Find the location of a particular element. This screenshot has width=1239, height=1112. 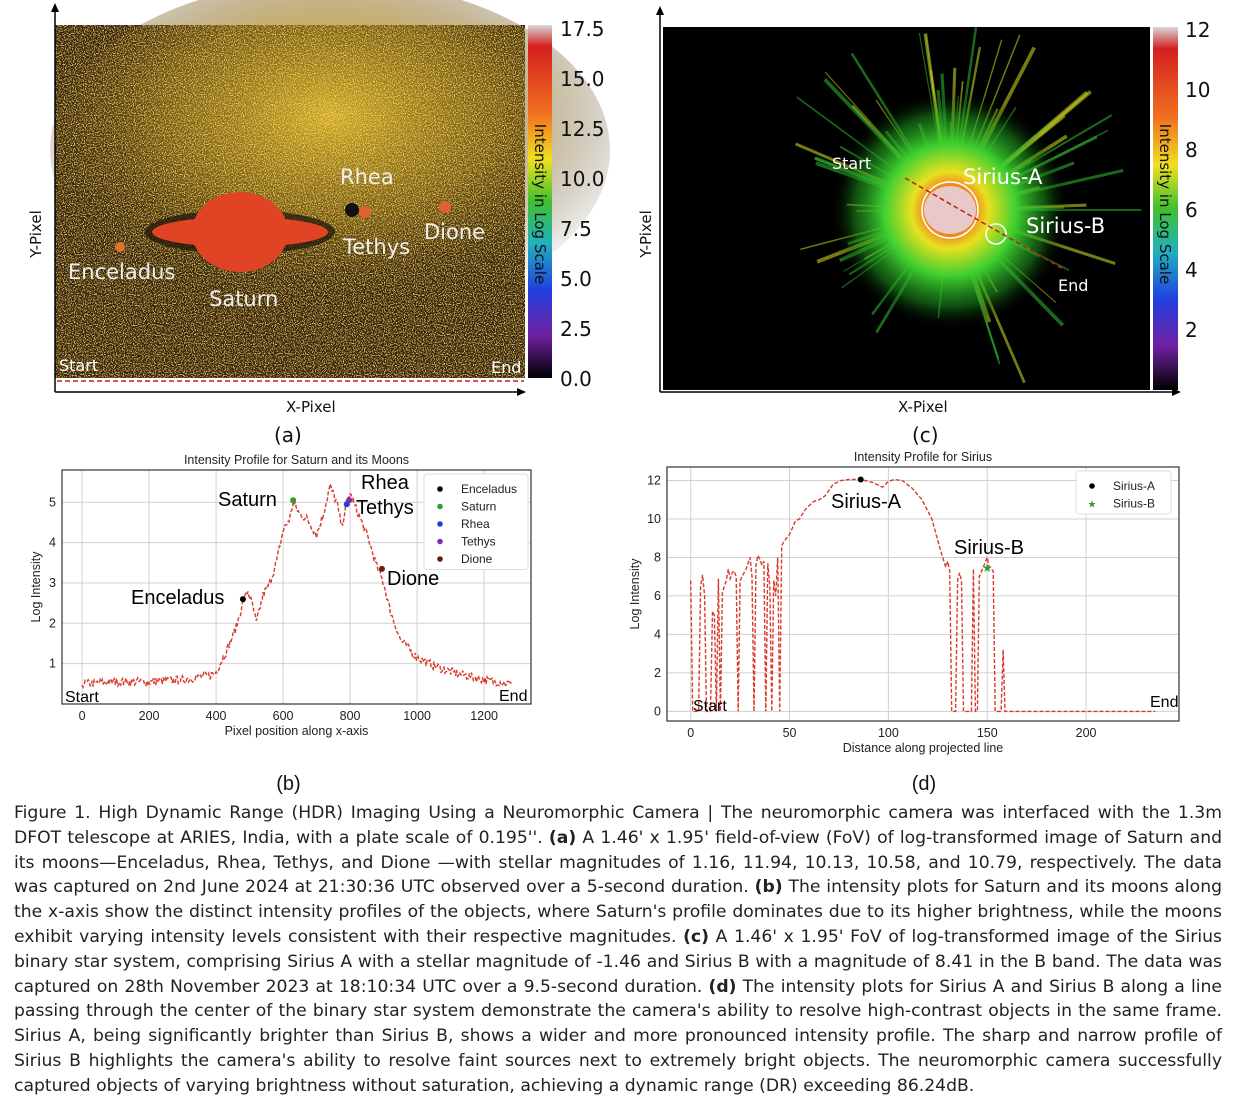

colorbar-tick: 17.5 is located at coordinates (582, 29).